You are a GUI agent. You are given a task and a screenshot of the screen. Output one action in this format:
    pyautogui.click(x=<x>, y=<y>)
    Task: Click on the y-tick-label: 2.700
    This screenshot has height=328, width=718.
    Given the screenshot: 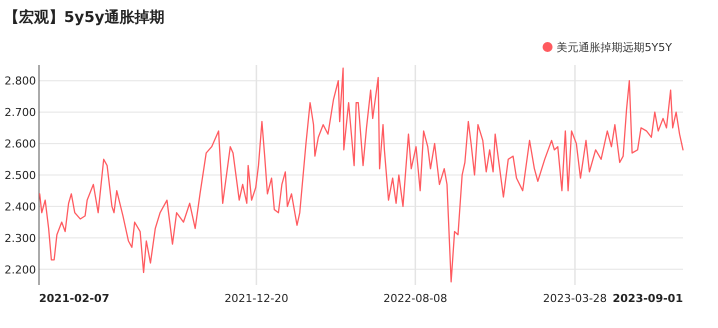 What is the action you would take?
    pyautogui.click(x=20, y=113)
    